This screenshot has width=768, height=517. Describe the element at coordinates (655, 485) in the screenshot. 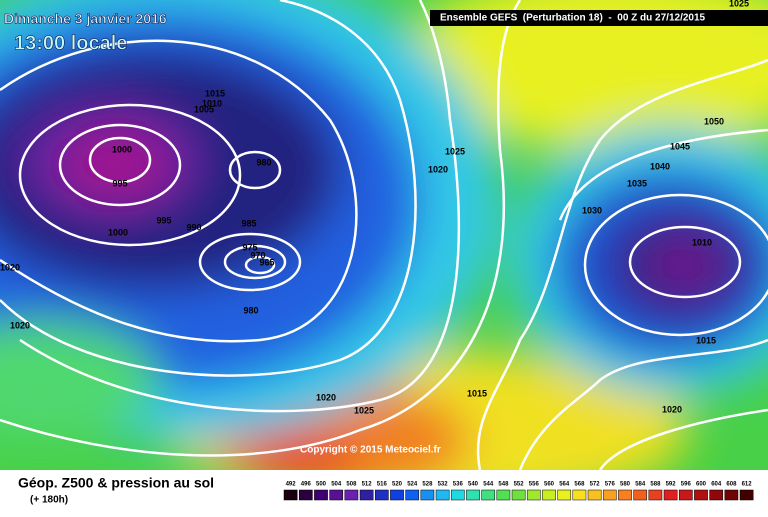

I see `legend-label: 588` at that location.